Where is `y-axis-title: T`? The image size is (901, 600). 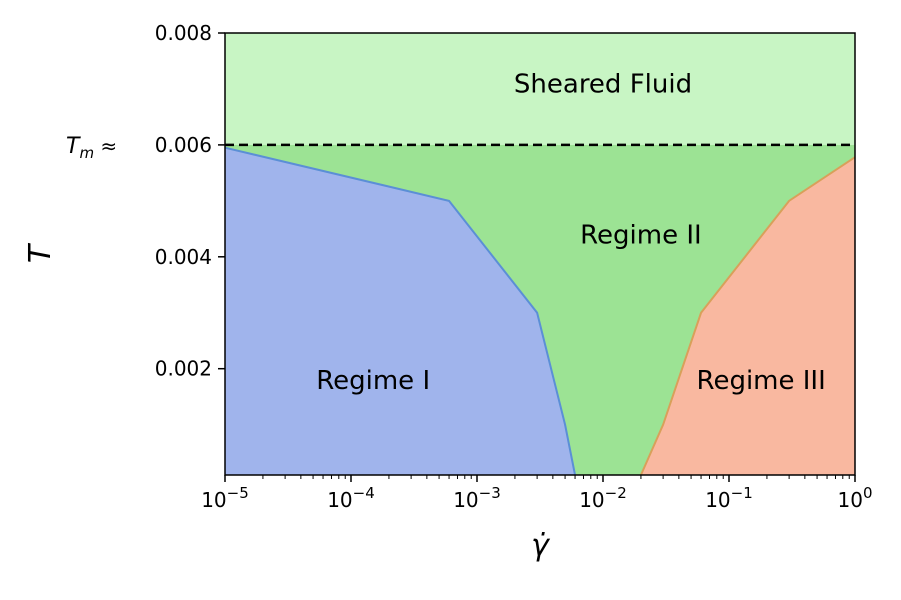 y-axis-title: T is located at coordinates (40, 252).